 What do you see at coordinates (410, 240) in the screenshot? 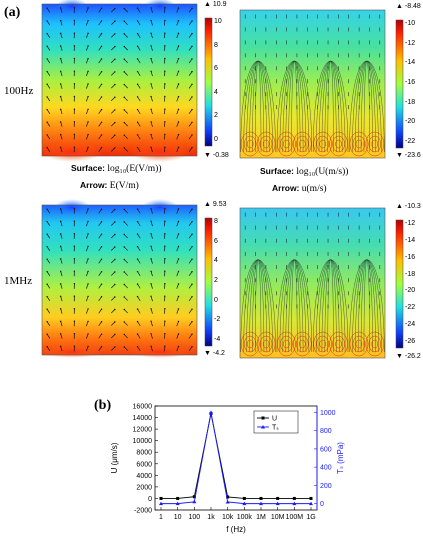
I see `colorbar-tick-label: -14` at bounding box center [410, 240].